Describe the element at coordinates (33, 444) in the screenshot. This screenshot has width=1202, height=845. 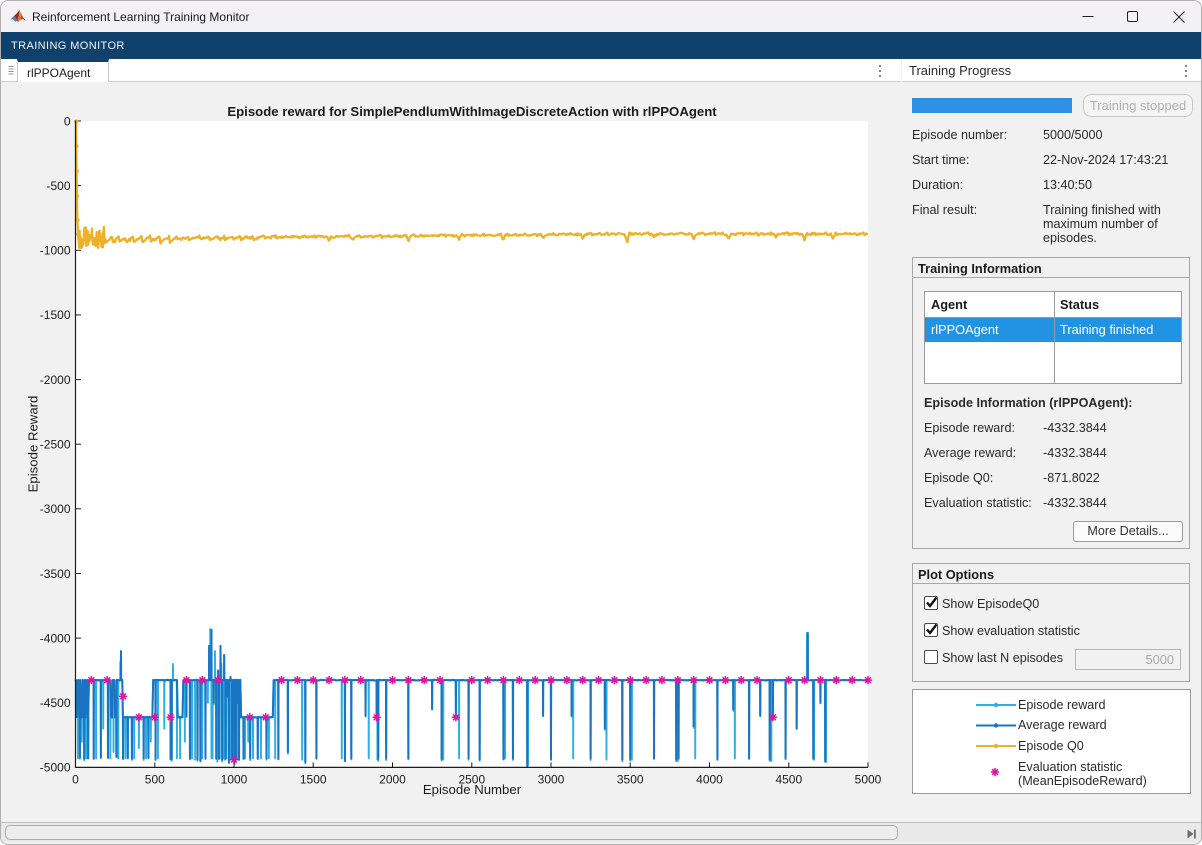
I see `svg-text: Episode Reward` at that location.